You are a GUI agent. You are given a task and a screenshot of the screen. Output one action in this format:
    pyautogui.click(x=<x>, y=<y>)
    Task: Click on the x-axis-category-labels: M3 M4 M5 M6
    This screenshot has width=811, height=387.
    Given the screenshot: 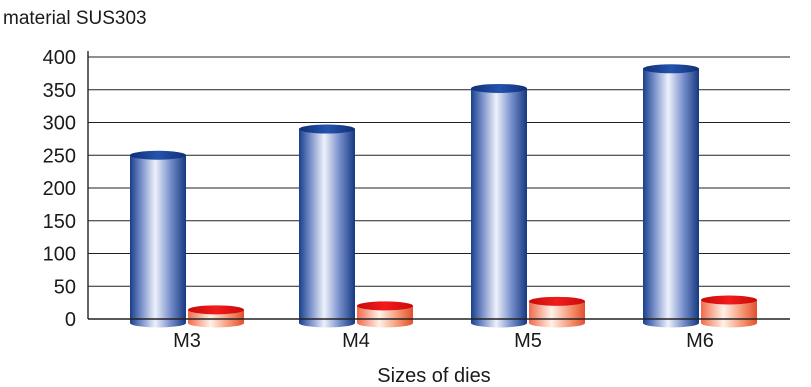 What is the action you would take?
    pyautogui.click(x=443, y=341)
    